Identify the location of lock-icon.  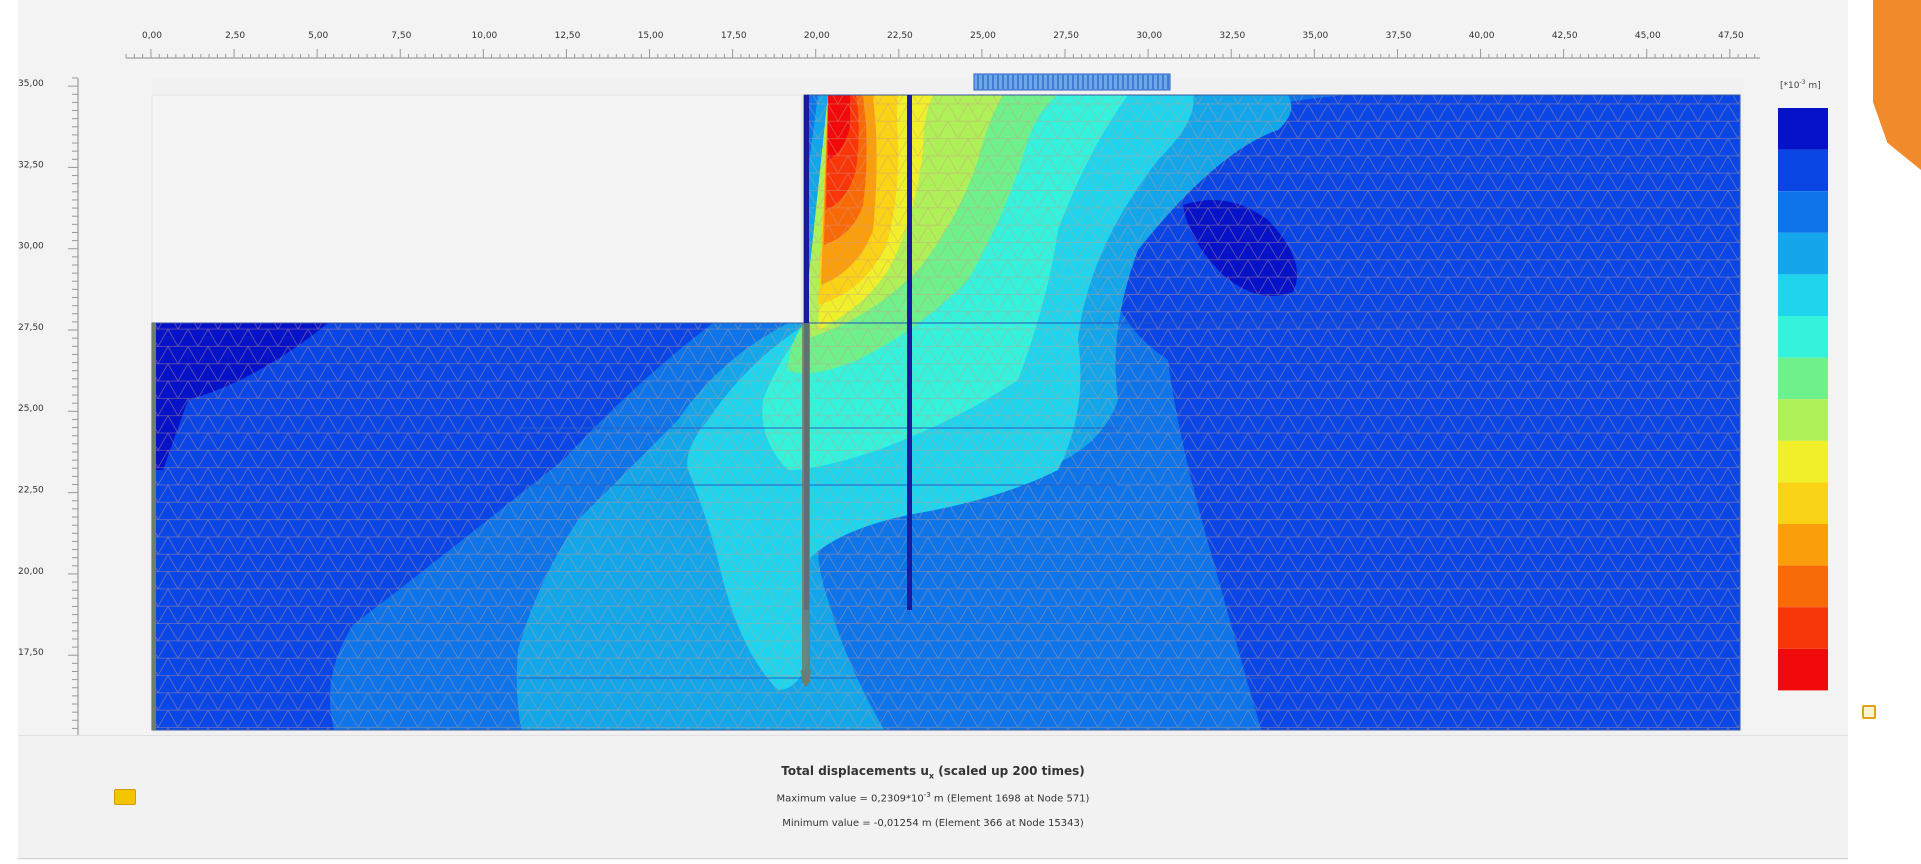
(1869, 712).